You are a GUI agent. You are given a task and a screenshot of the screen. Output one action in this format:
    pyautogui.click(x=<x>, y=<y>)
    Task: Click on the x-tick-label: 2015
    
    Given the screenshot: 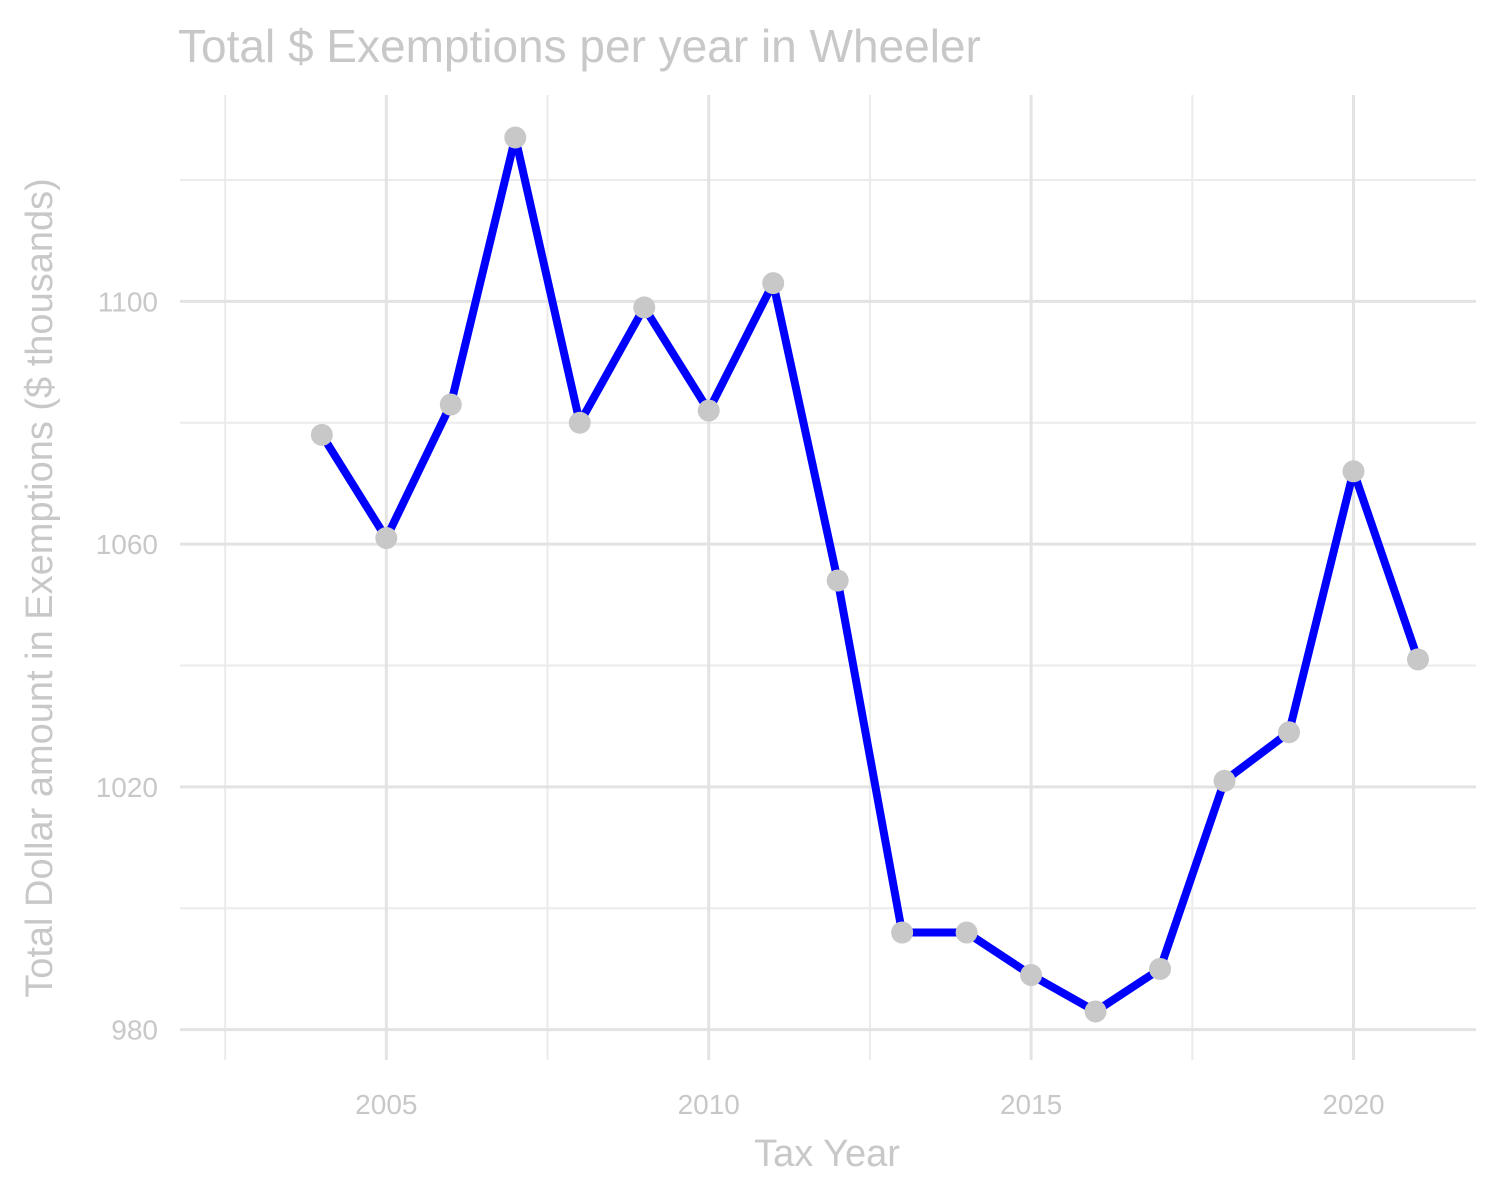 What is the action you would take?
    pyautogui.click(x=1031, y=1104)
    